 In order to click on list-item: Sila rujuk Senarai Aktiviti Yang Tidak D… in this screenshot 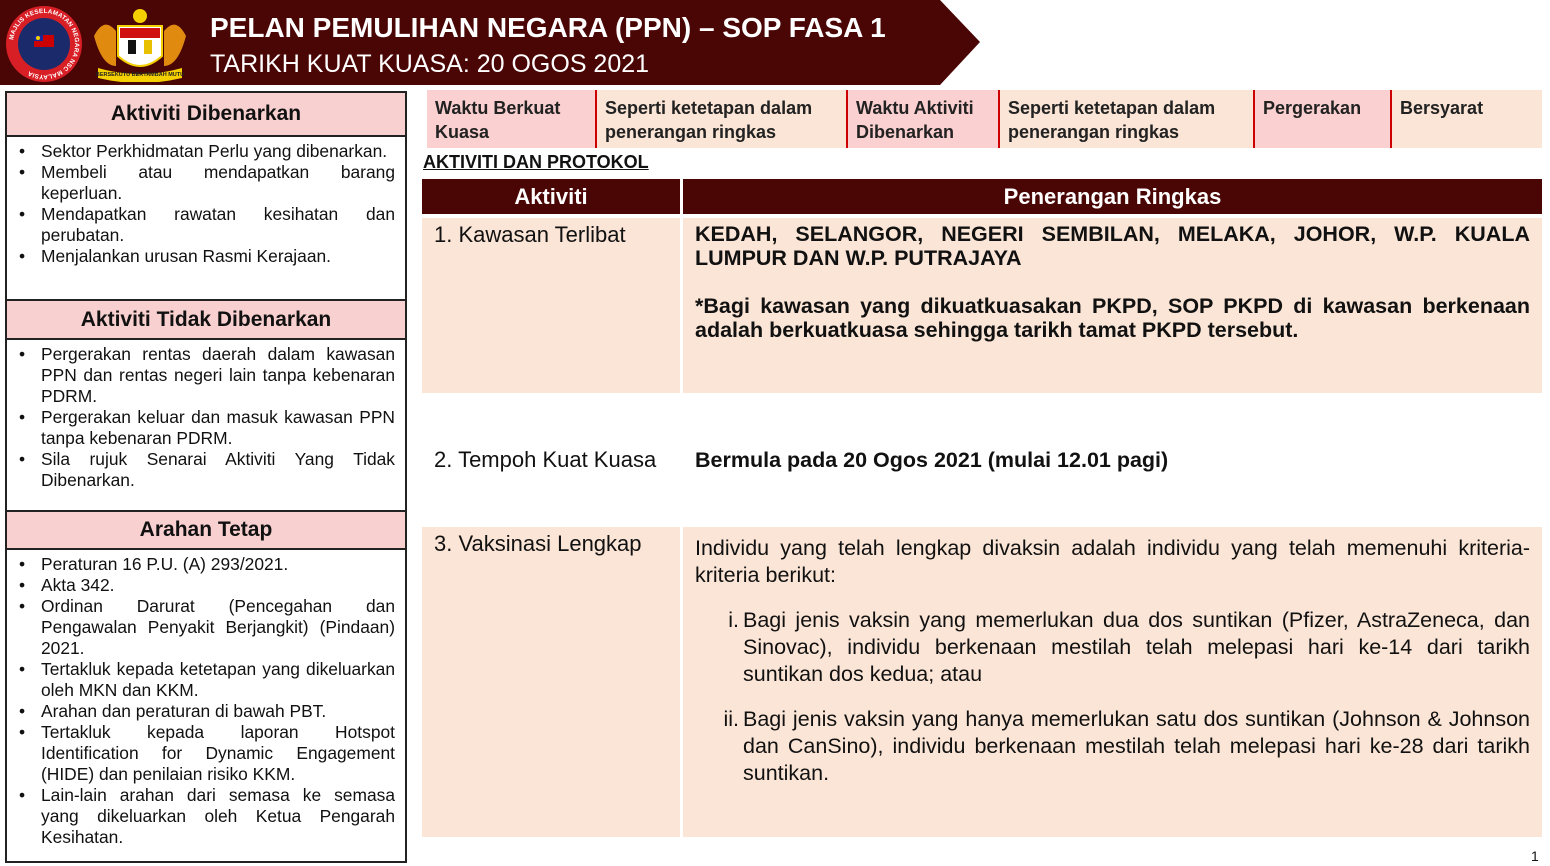, I will do `click(207, 470)`.